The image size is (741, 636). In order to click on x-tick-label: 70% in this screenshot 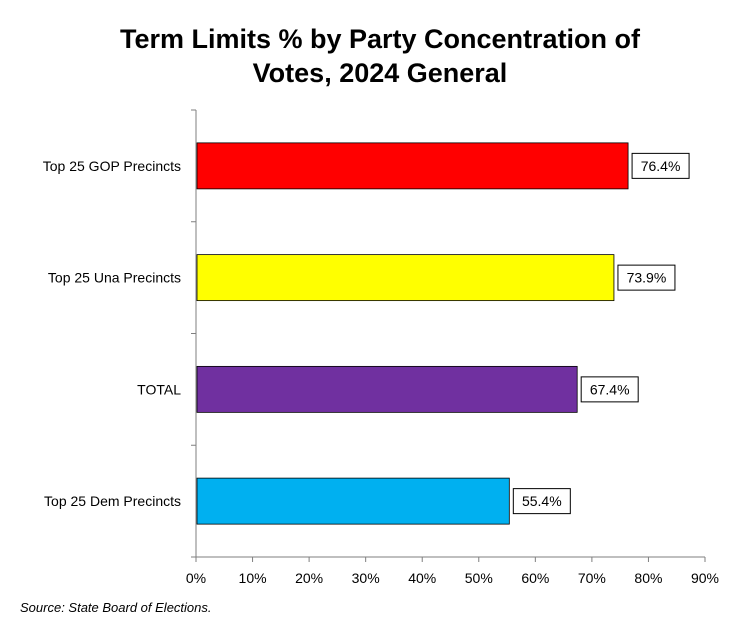, I will do `click(592, 578)`.